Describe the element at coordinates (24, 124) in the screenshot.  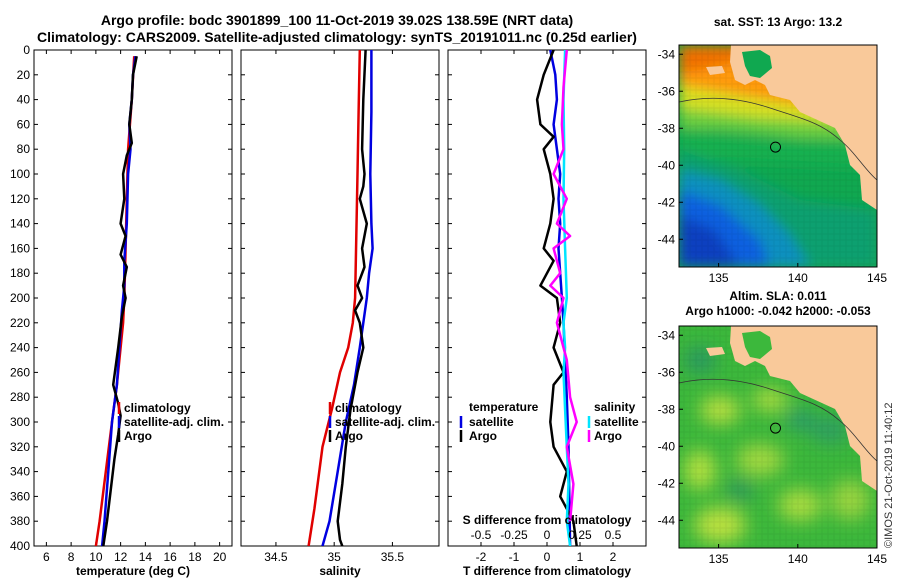
I see `y-tick-label: 60` at that location.